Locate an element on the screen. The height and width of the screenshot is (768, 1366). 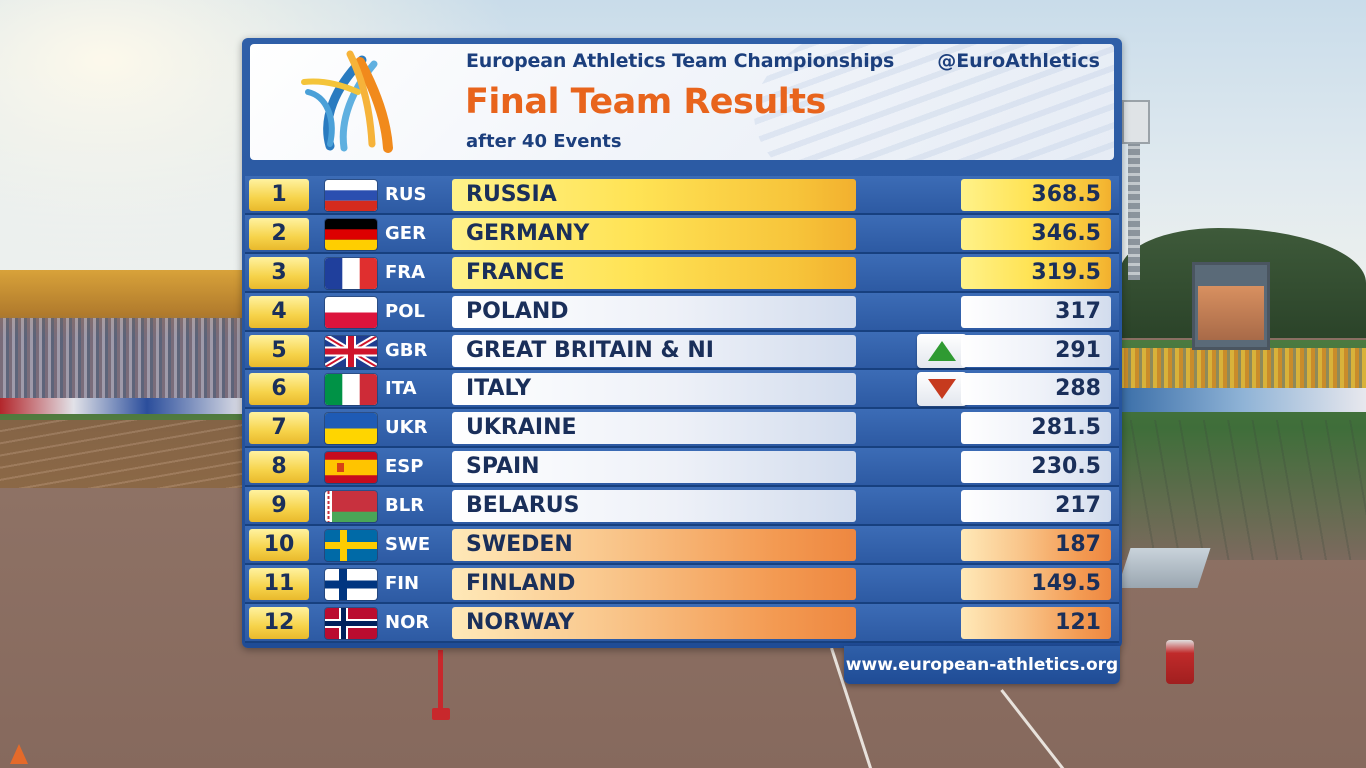
rank: 10 is located at coordinates (279, 545).